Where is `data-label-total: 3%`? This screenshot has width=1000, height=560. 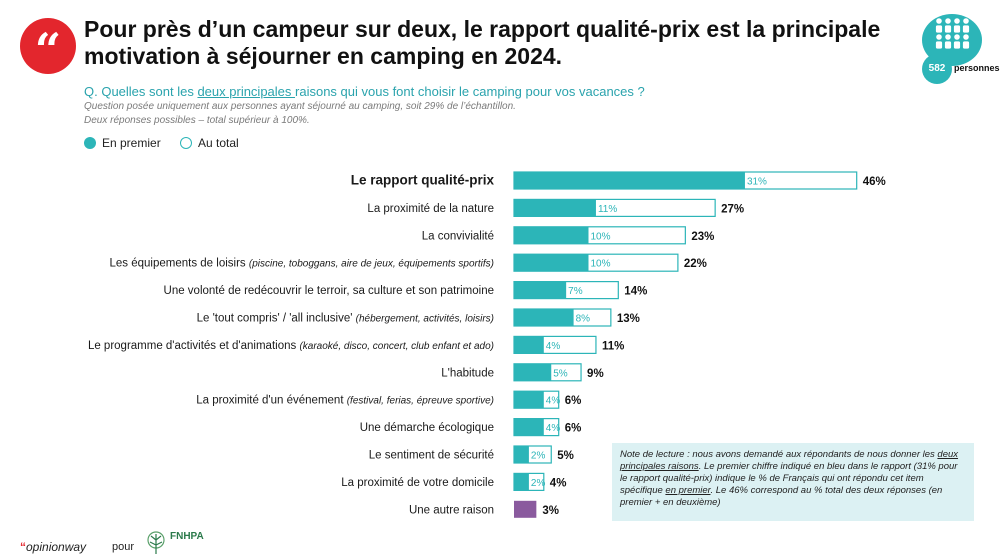
data-label-total: 3% is located at coordinates (550, 511).